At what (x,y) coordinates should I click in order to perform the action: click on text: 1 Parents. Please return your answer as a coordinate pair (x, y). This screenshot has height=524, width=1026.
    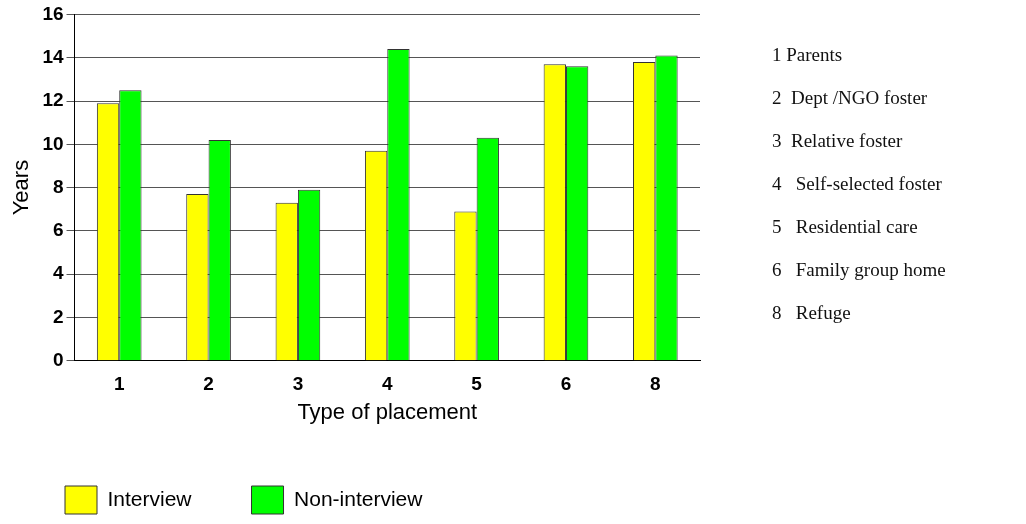
    Looking at the image, I should click on (808, 55).